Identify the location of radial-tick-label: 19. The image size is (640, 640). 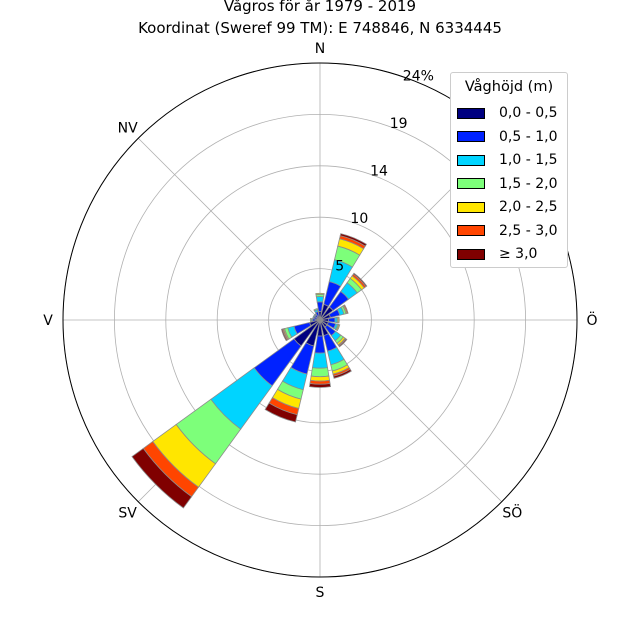
(399, 124).